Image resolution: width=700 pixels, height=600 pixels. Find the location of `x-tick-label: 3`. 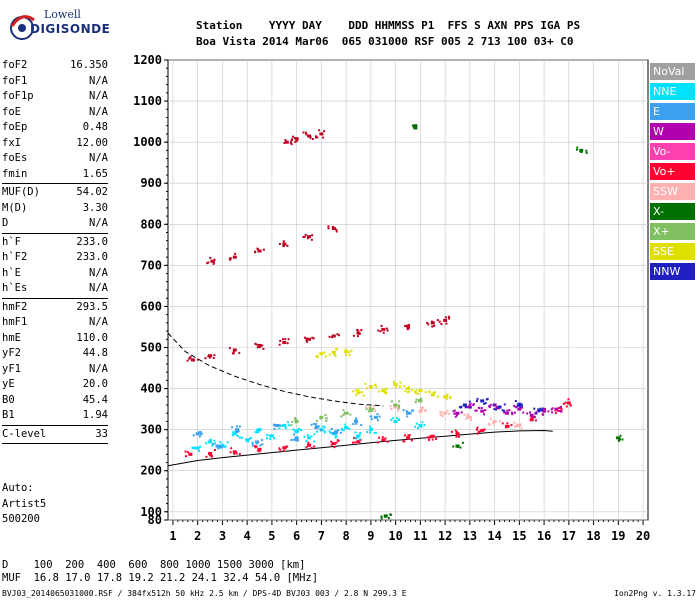

x-tick-label: 3 is located at coordinates (222, 536).